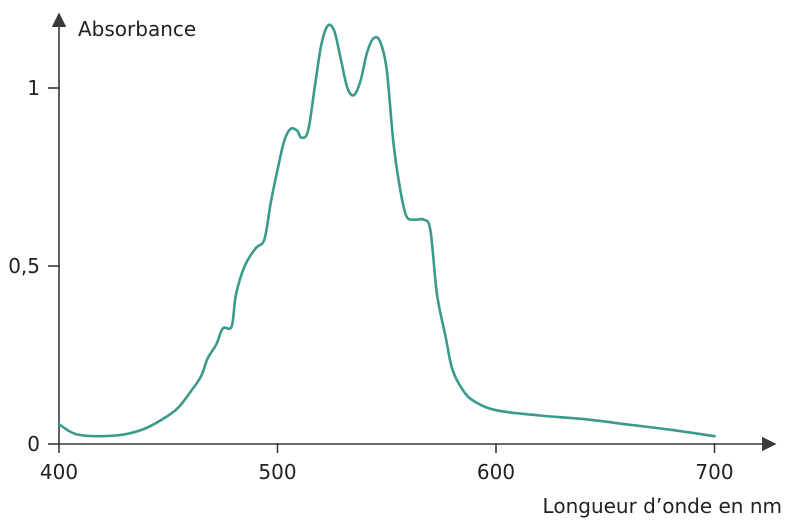  Describe the element at coordinates (662, 506) in the screenshot. I see `x-axis-label: Longueur d’onde en nm` at that location.